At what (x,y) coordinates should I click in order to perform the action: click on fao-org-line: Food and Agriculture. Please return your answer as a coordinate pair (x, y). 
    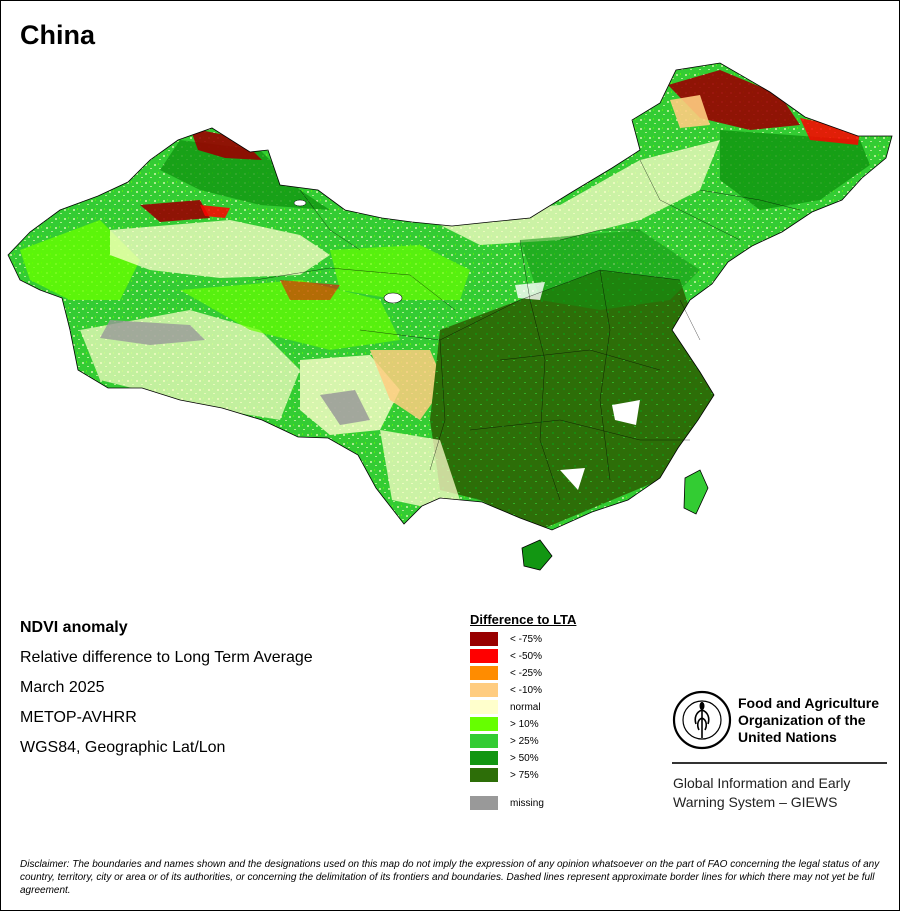
    Looking at the image, I should click on (809, 703).